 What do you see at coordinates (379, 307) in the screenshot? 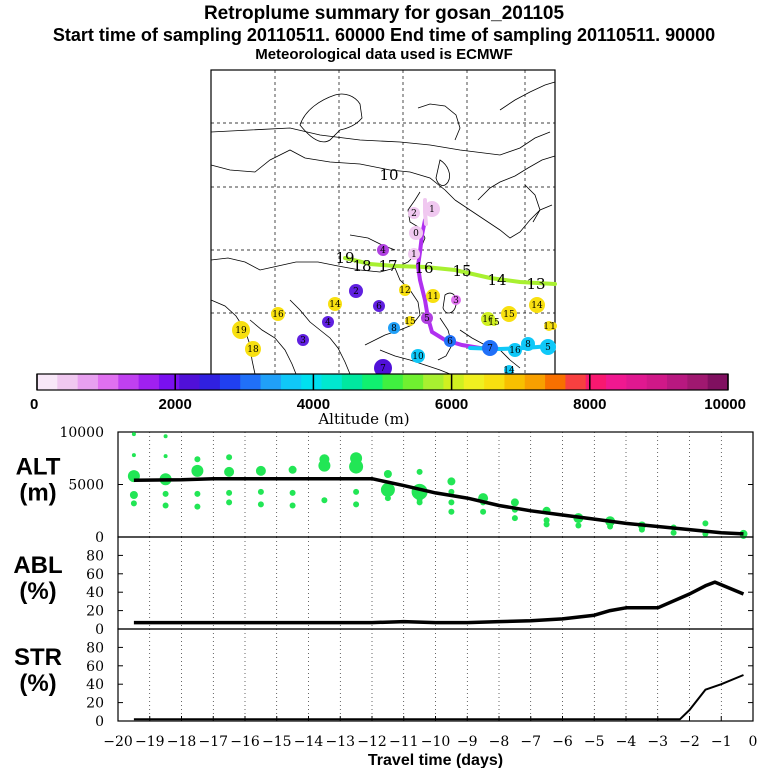
I see `trajectory-marker-label: 6` at bounding box center [379, 307].